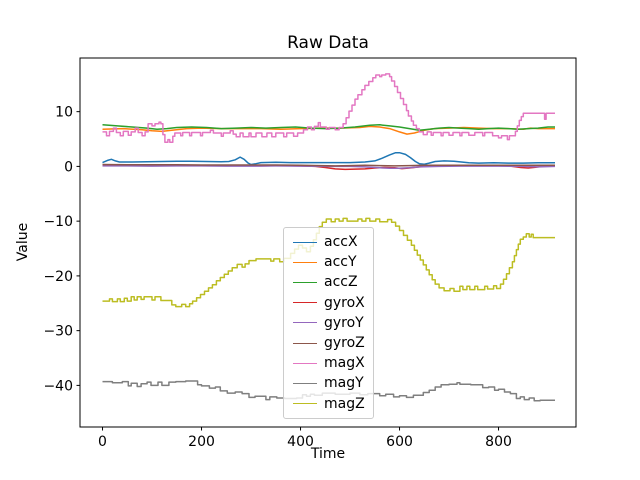 This screenshot has width=640, height=480. What do you see at coordinates (305, 343) in the screenshot?
I see `legend-line-sample-gyroZ` at bounding box center [305, 343].